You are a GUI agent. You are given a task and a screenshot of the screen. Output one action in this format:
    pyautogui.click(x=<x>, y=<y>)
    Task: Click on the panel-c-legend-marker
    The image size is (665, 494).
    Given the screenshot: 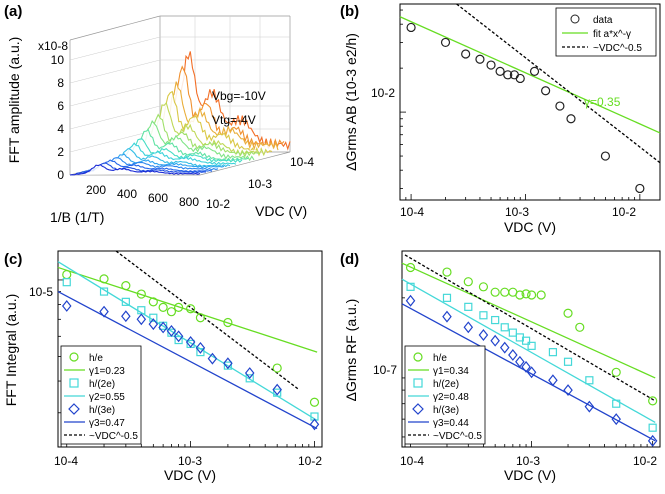 What is the action you would take?
    pyautogui.click(x=74, y=357)
    